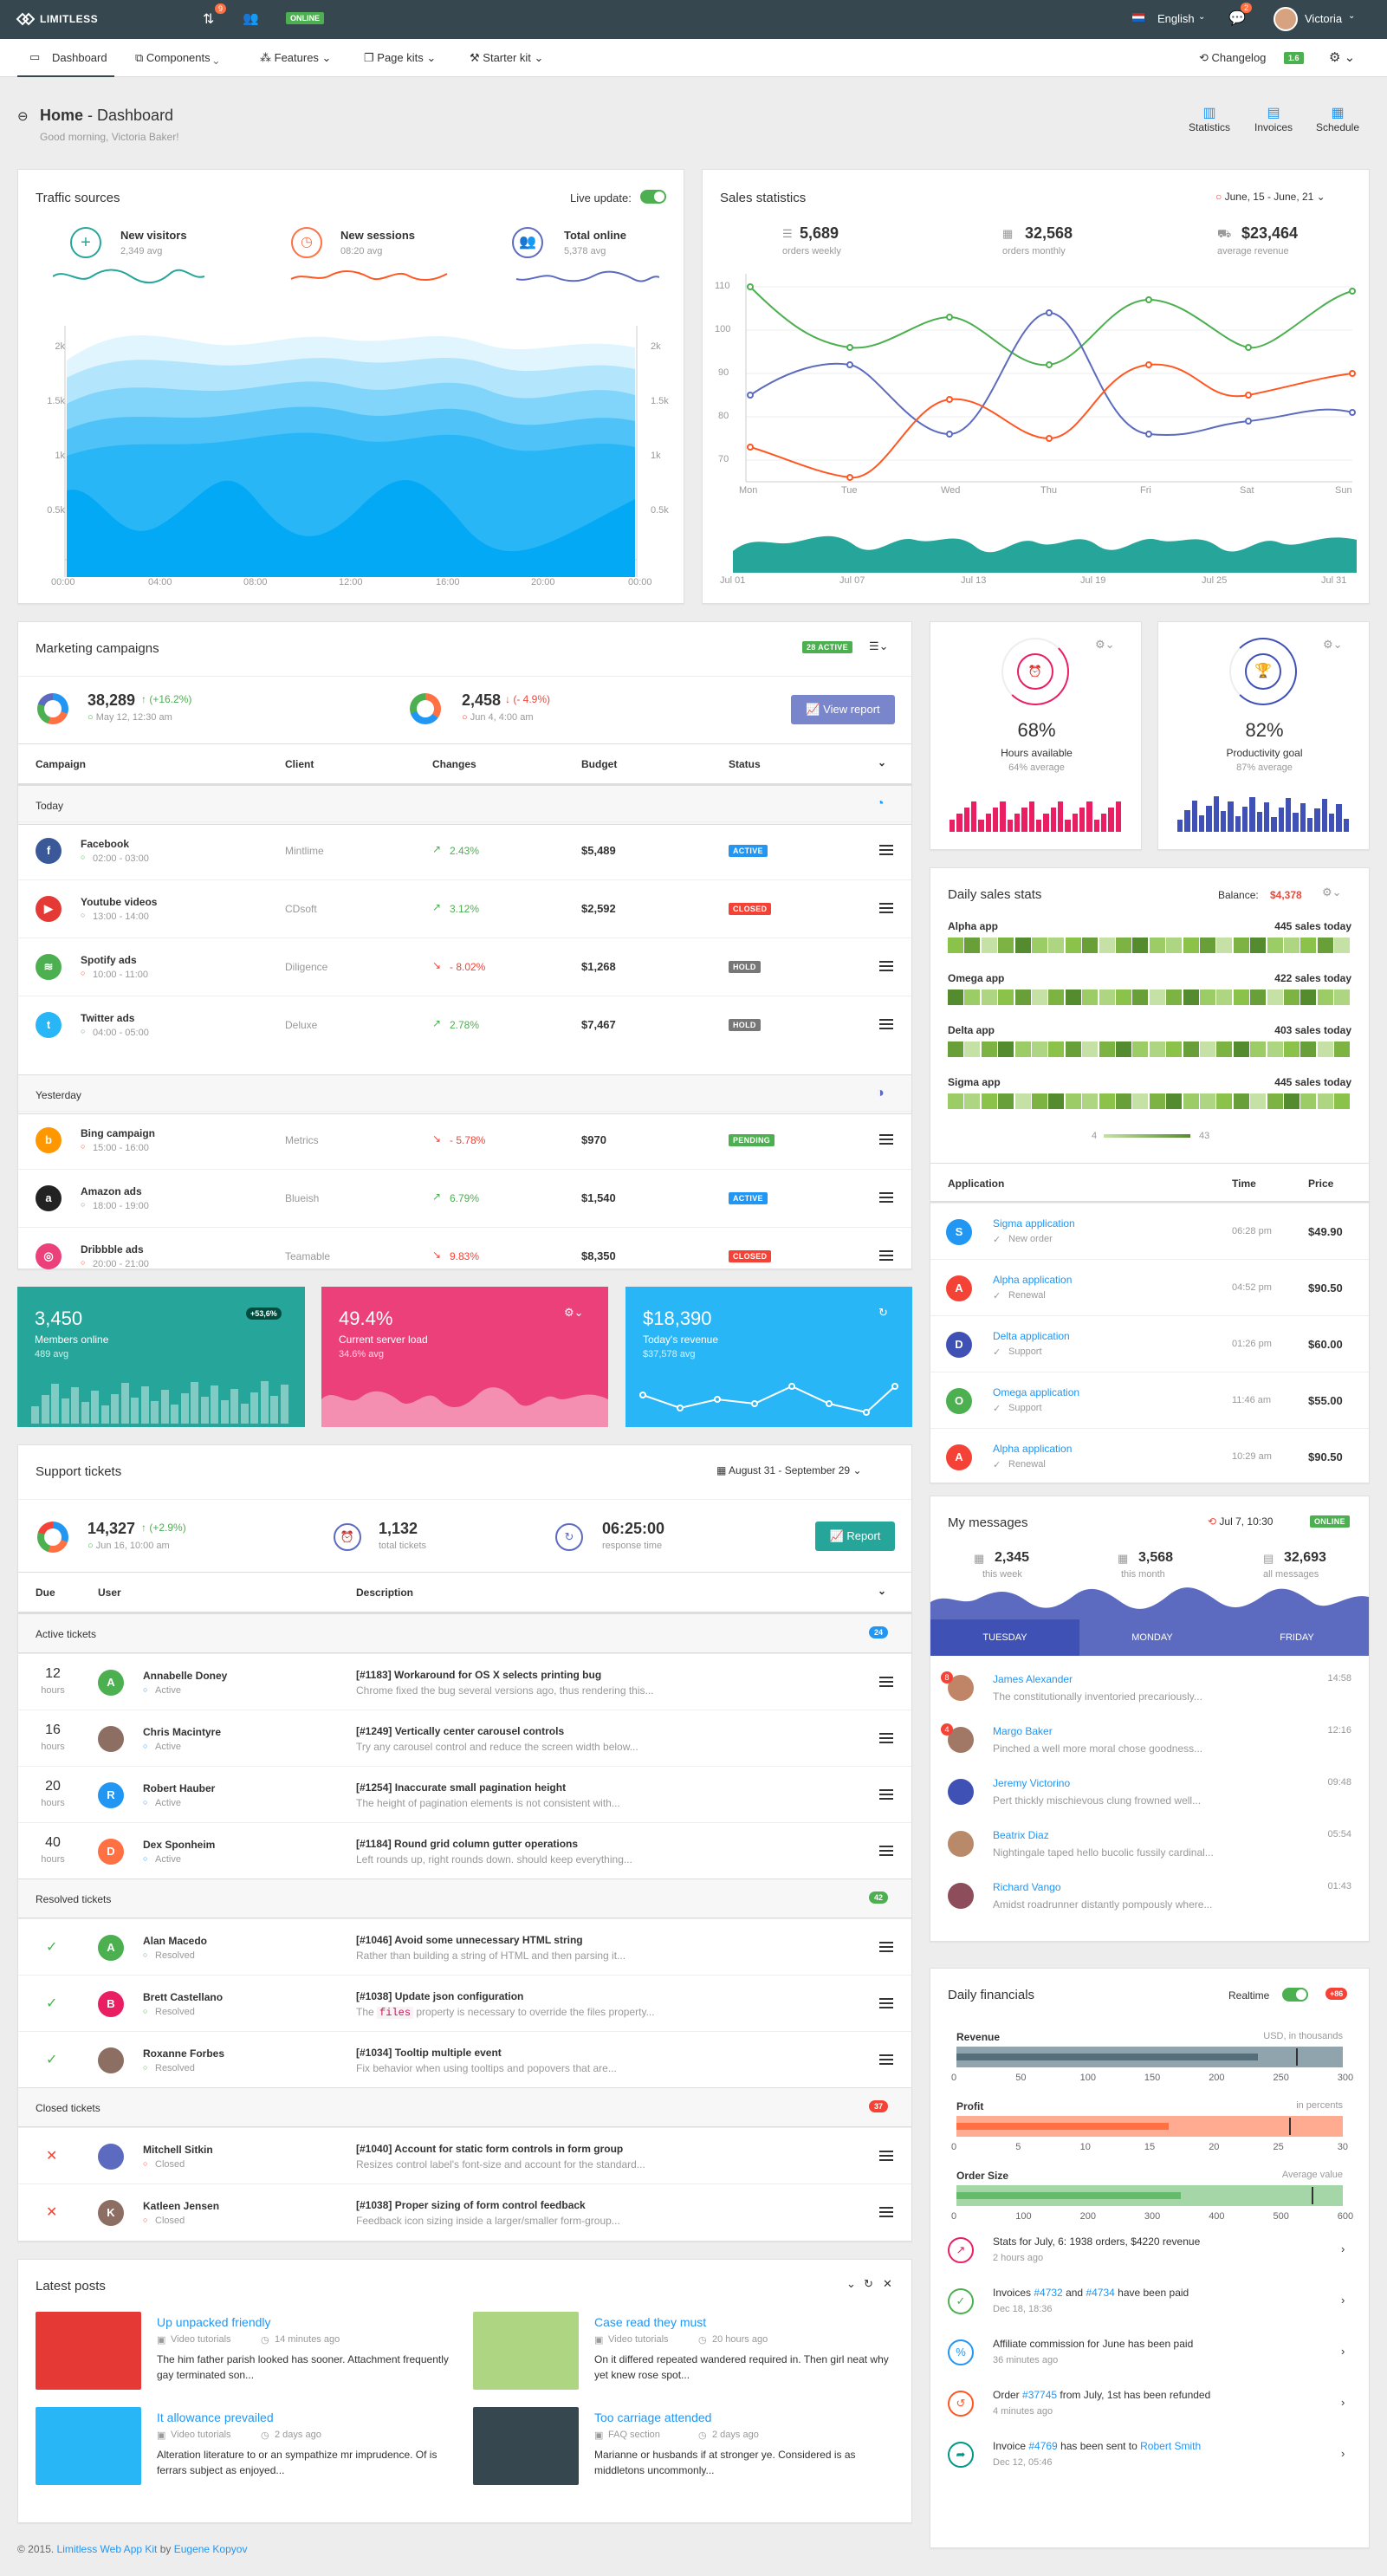 The height and width of the screenshot is (2576, 1387). Describe the element at coordinates (181, 2206) in the screenshot. I see `user-name: Katleen Jensen` at that location.